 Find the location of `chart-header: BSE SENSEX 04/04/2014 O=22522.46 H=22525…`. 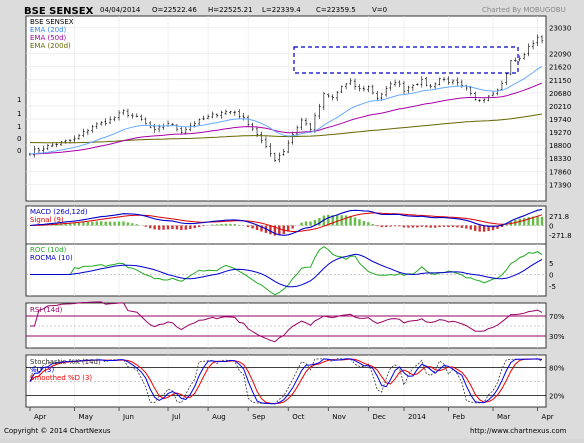

chart-header: BSE SENSEX 04/04/2014 O=22522.46 H=22525… is located at coordinates (295, 11).